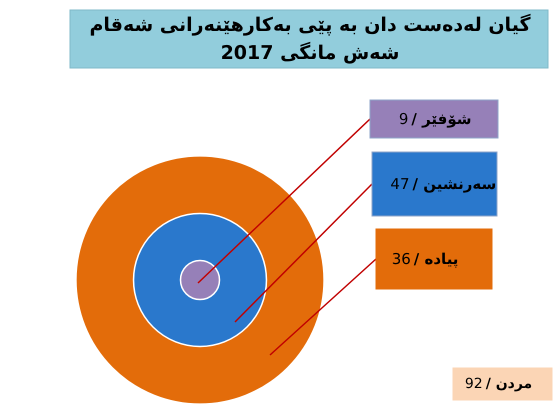 The image size is (560, 420). What do you see at coordinates (473, 384) in the screenshot?
I see `data-label: 92` at bounding box center [473, 384].